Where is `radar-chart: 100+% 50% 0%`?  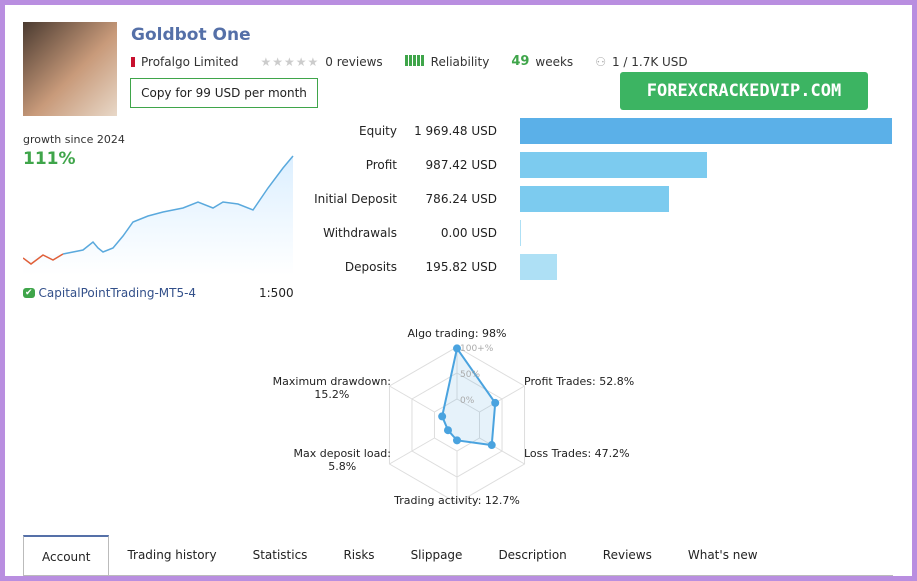 radar-chart: 100+% 50% 0% is located at coordinates (457, 424).